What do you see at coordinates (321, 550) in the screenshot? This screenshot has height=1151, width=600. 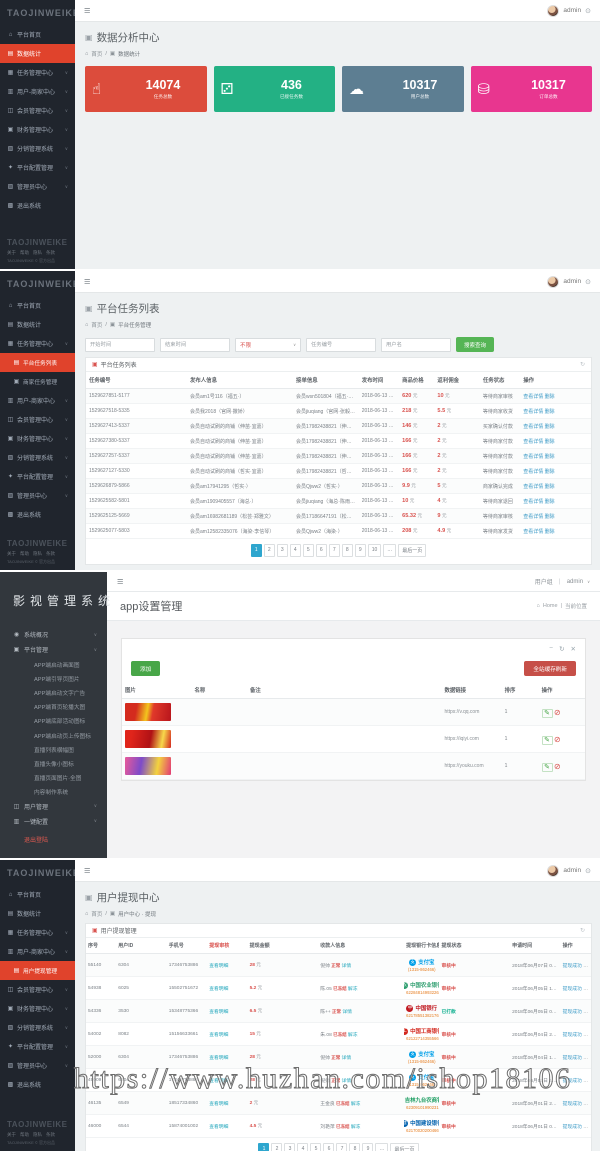 I see `page-button: 6` at bounding box center [321, 550].